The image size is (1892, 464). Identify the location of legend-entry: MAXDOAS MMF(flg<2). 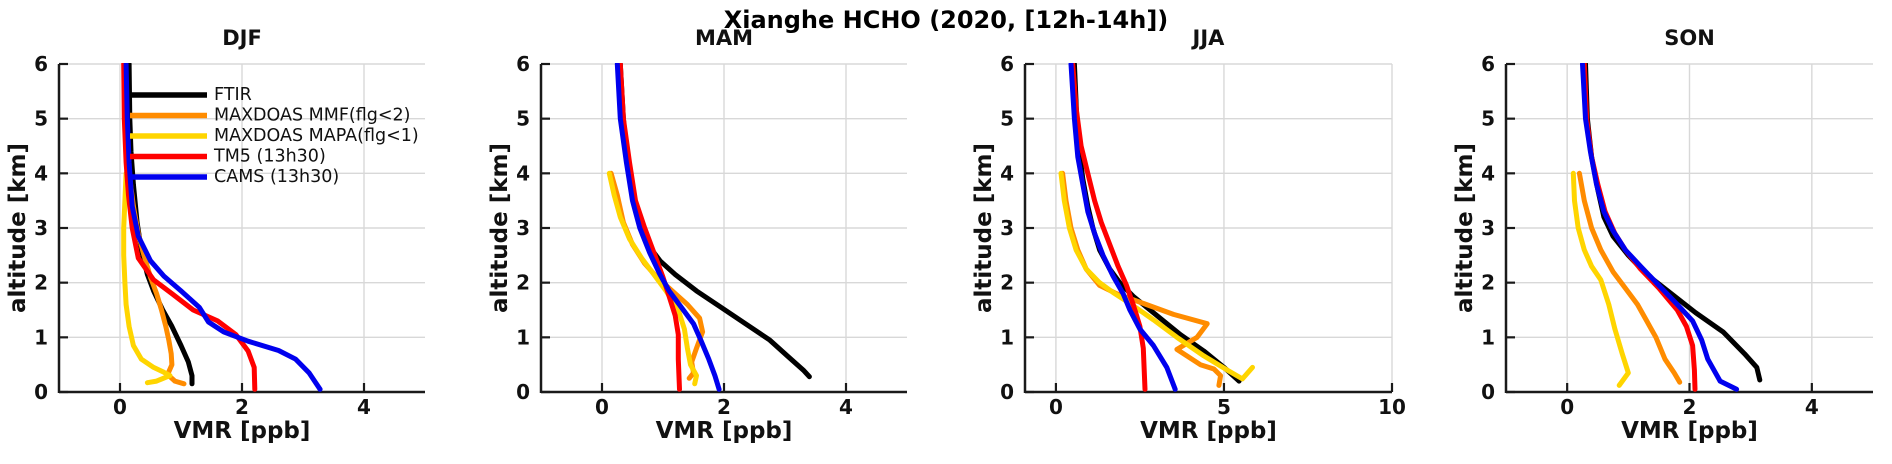
(270, 116).